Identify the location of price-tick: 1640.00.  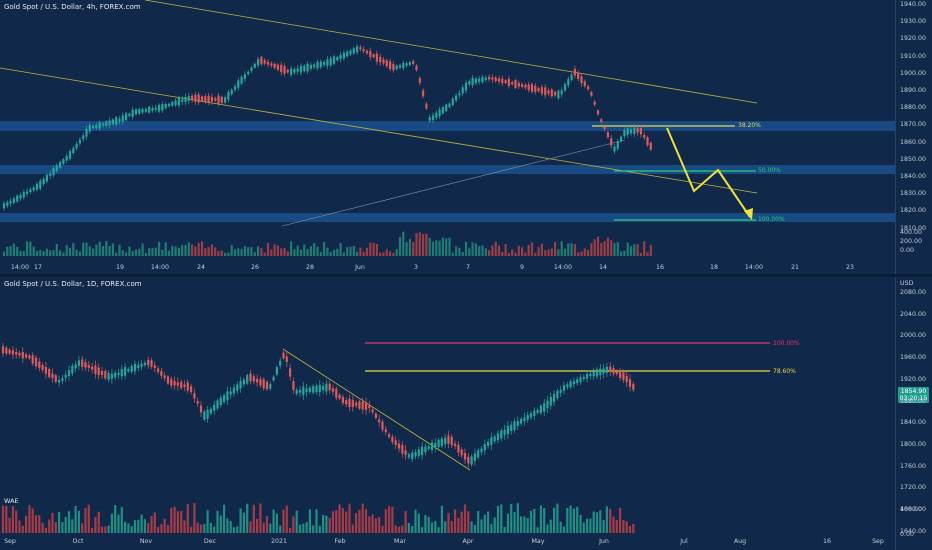
(913, 531).